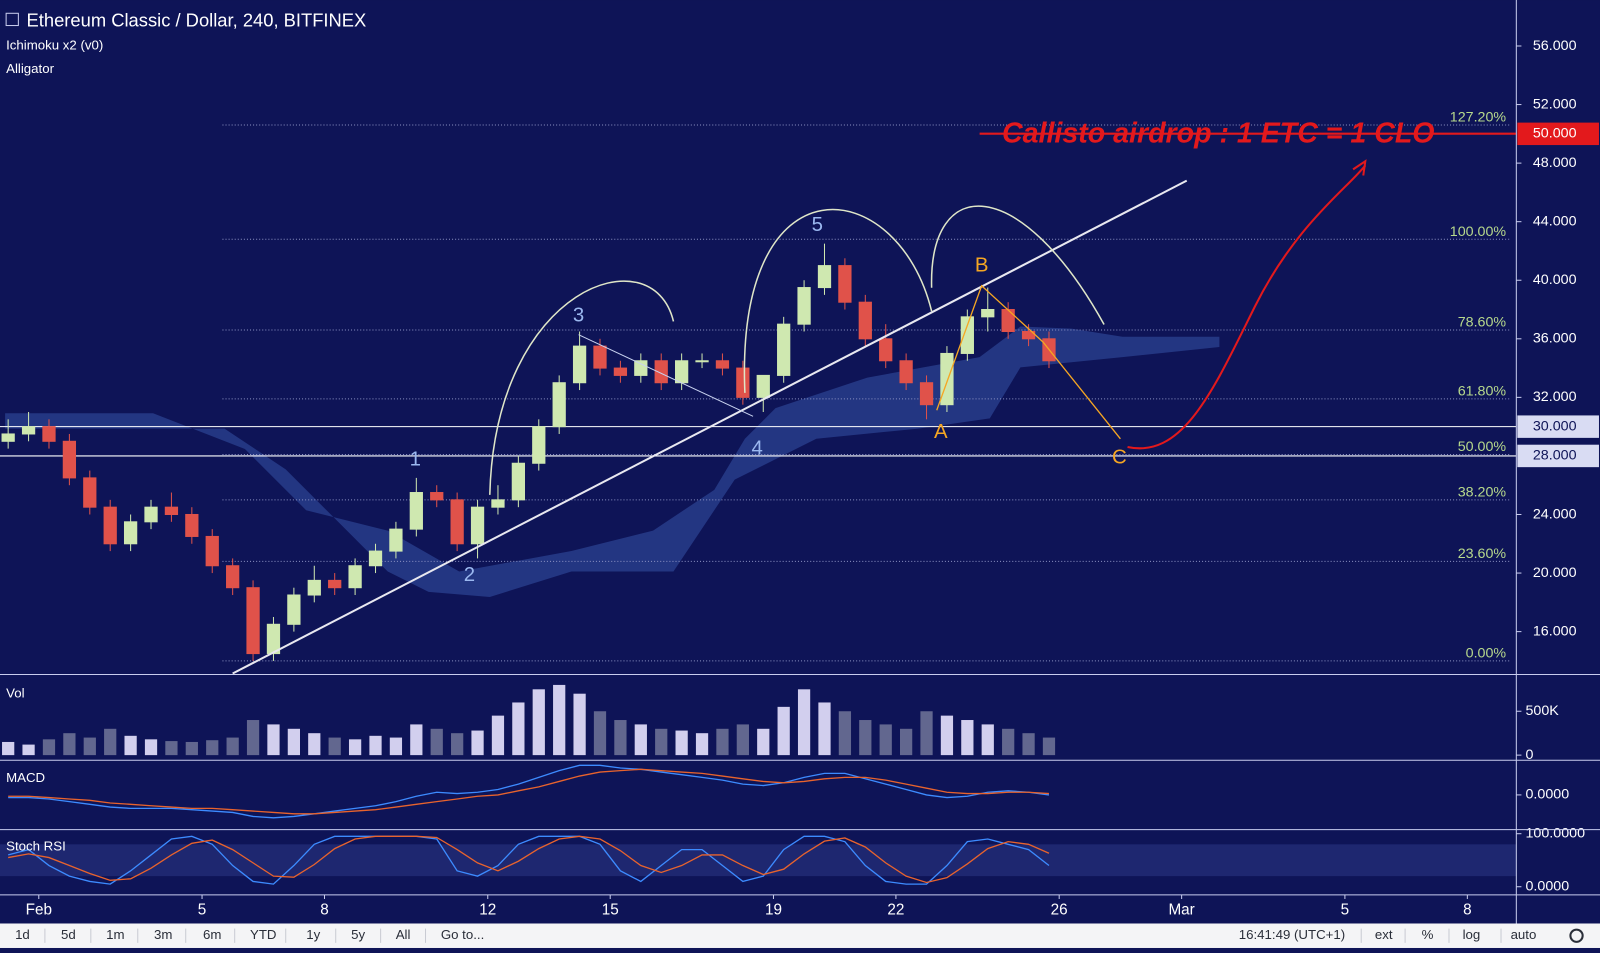 Image resolution: width=1600 pixels, height=953 pixels. I want to click on panel-label: Stoch RSI, so click(36, 845).